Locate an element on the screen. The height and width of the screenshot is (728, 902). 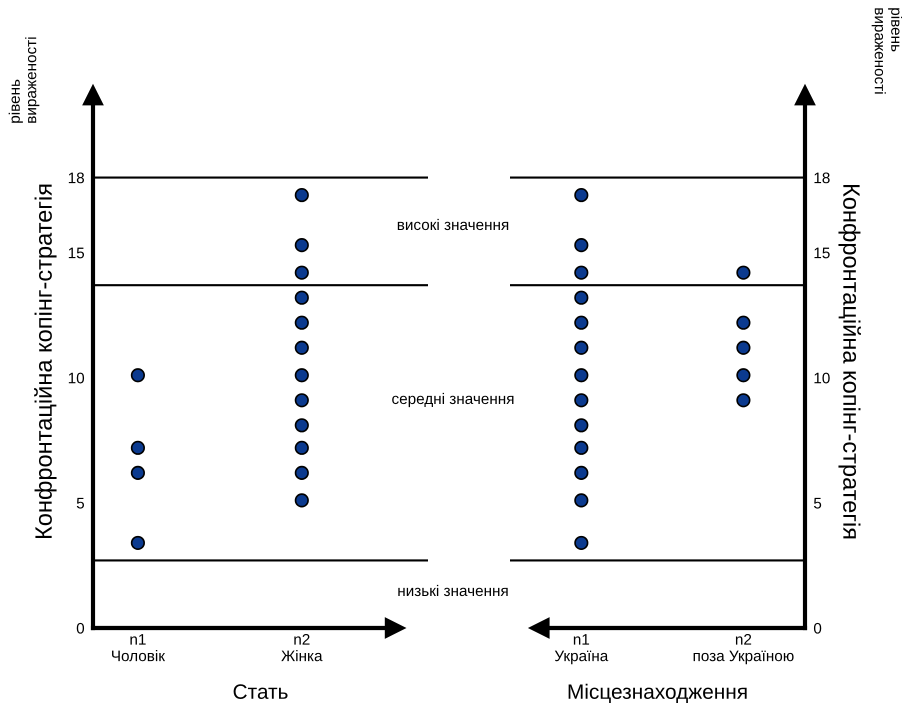
y-tick-label: 15 is located at coordinates (76, 253).